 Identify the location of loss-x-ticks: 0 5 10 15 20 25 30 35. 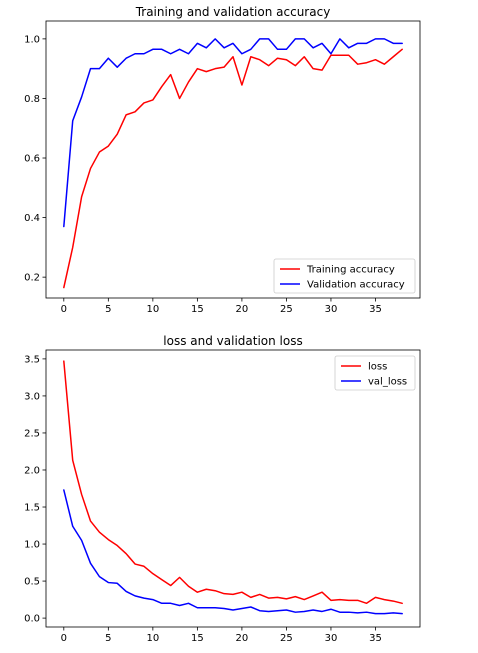
(221, 635).